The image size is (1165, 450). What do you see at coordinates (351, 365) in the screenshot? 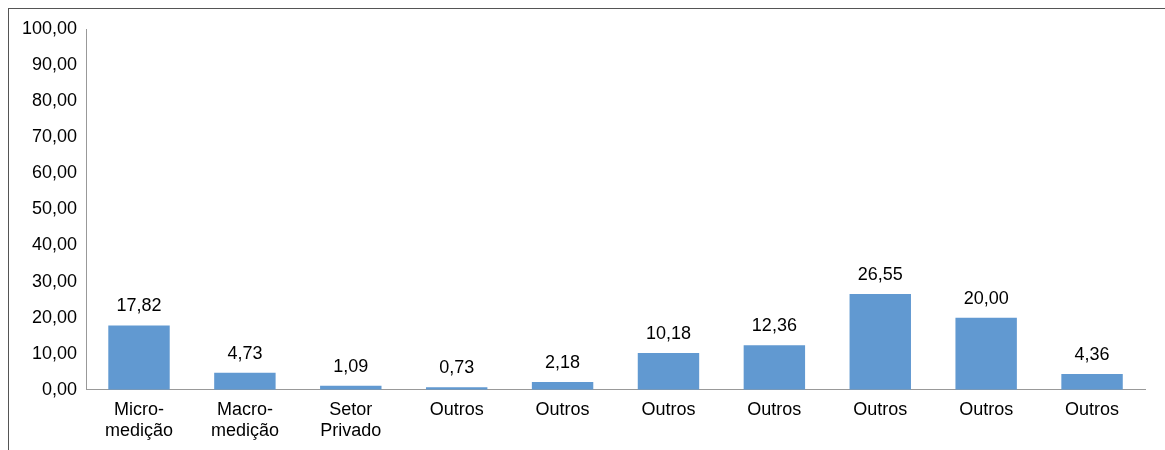
I see `data-label: 1,09` at bounding box center [351, 365].